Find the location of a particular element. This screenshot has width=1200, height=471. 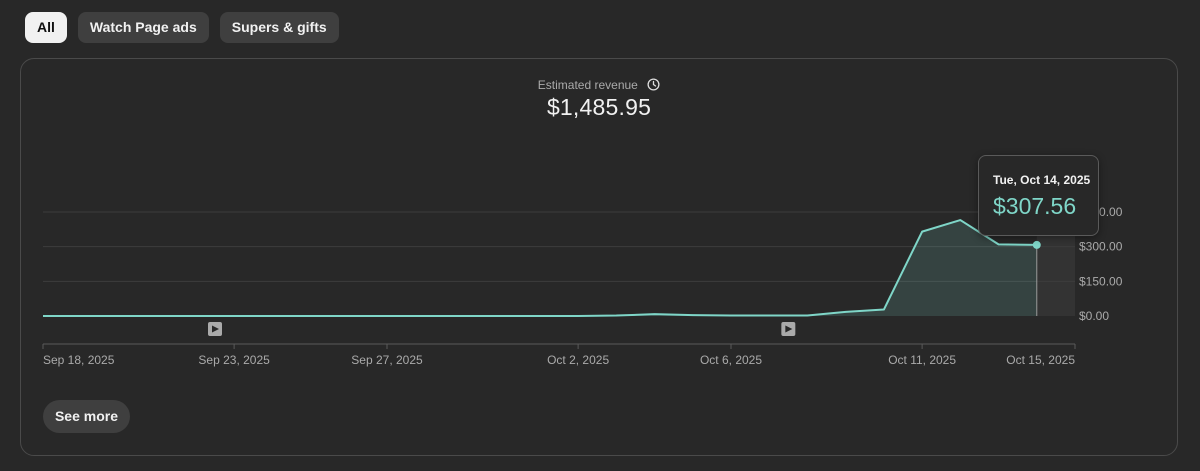

x-tick-label: Sep 27, 2025 is located at coordinates (387, 360).